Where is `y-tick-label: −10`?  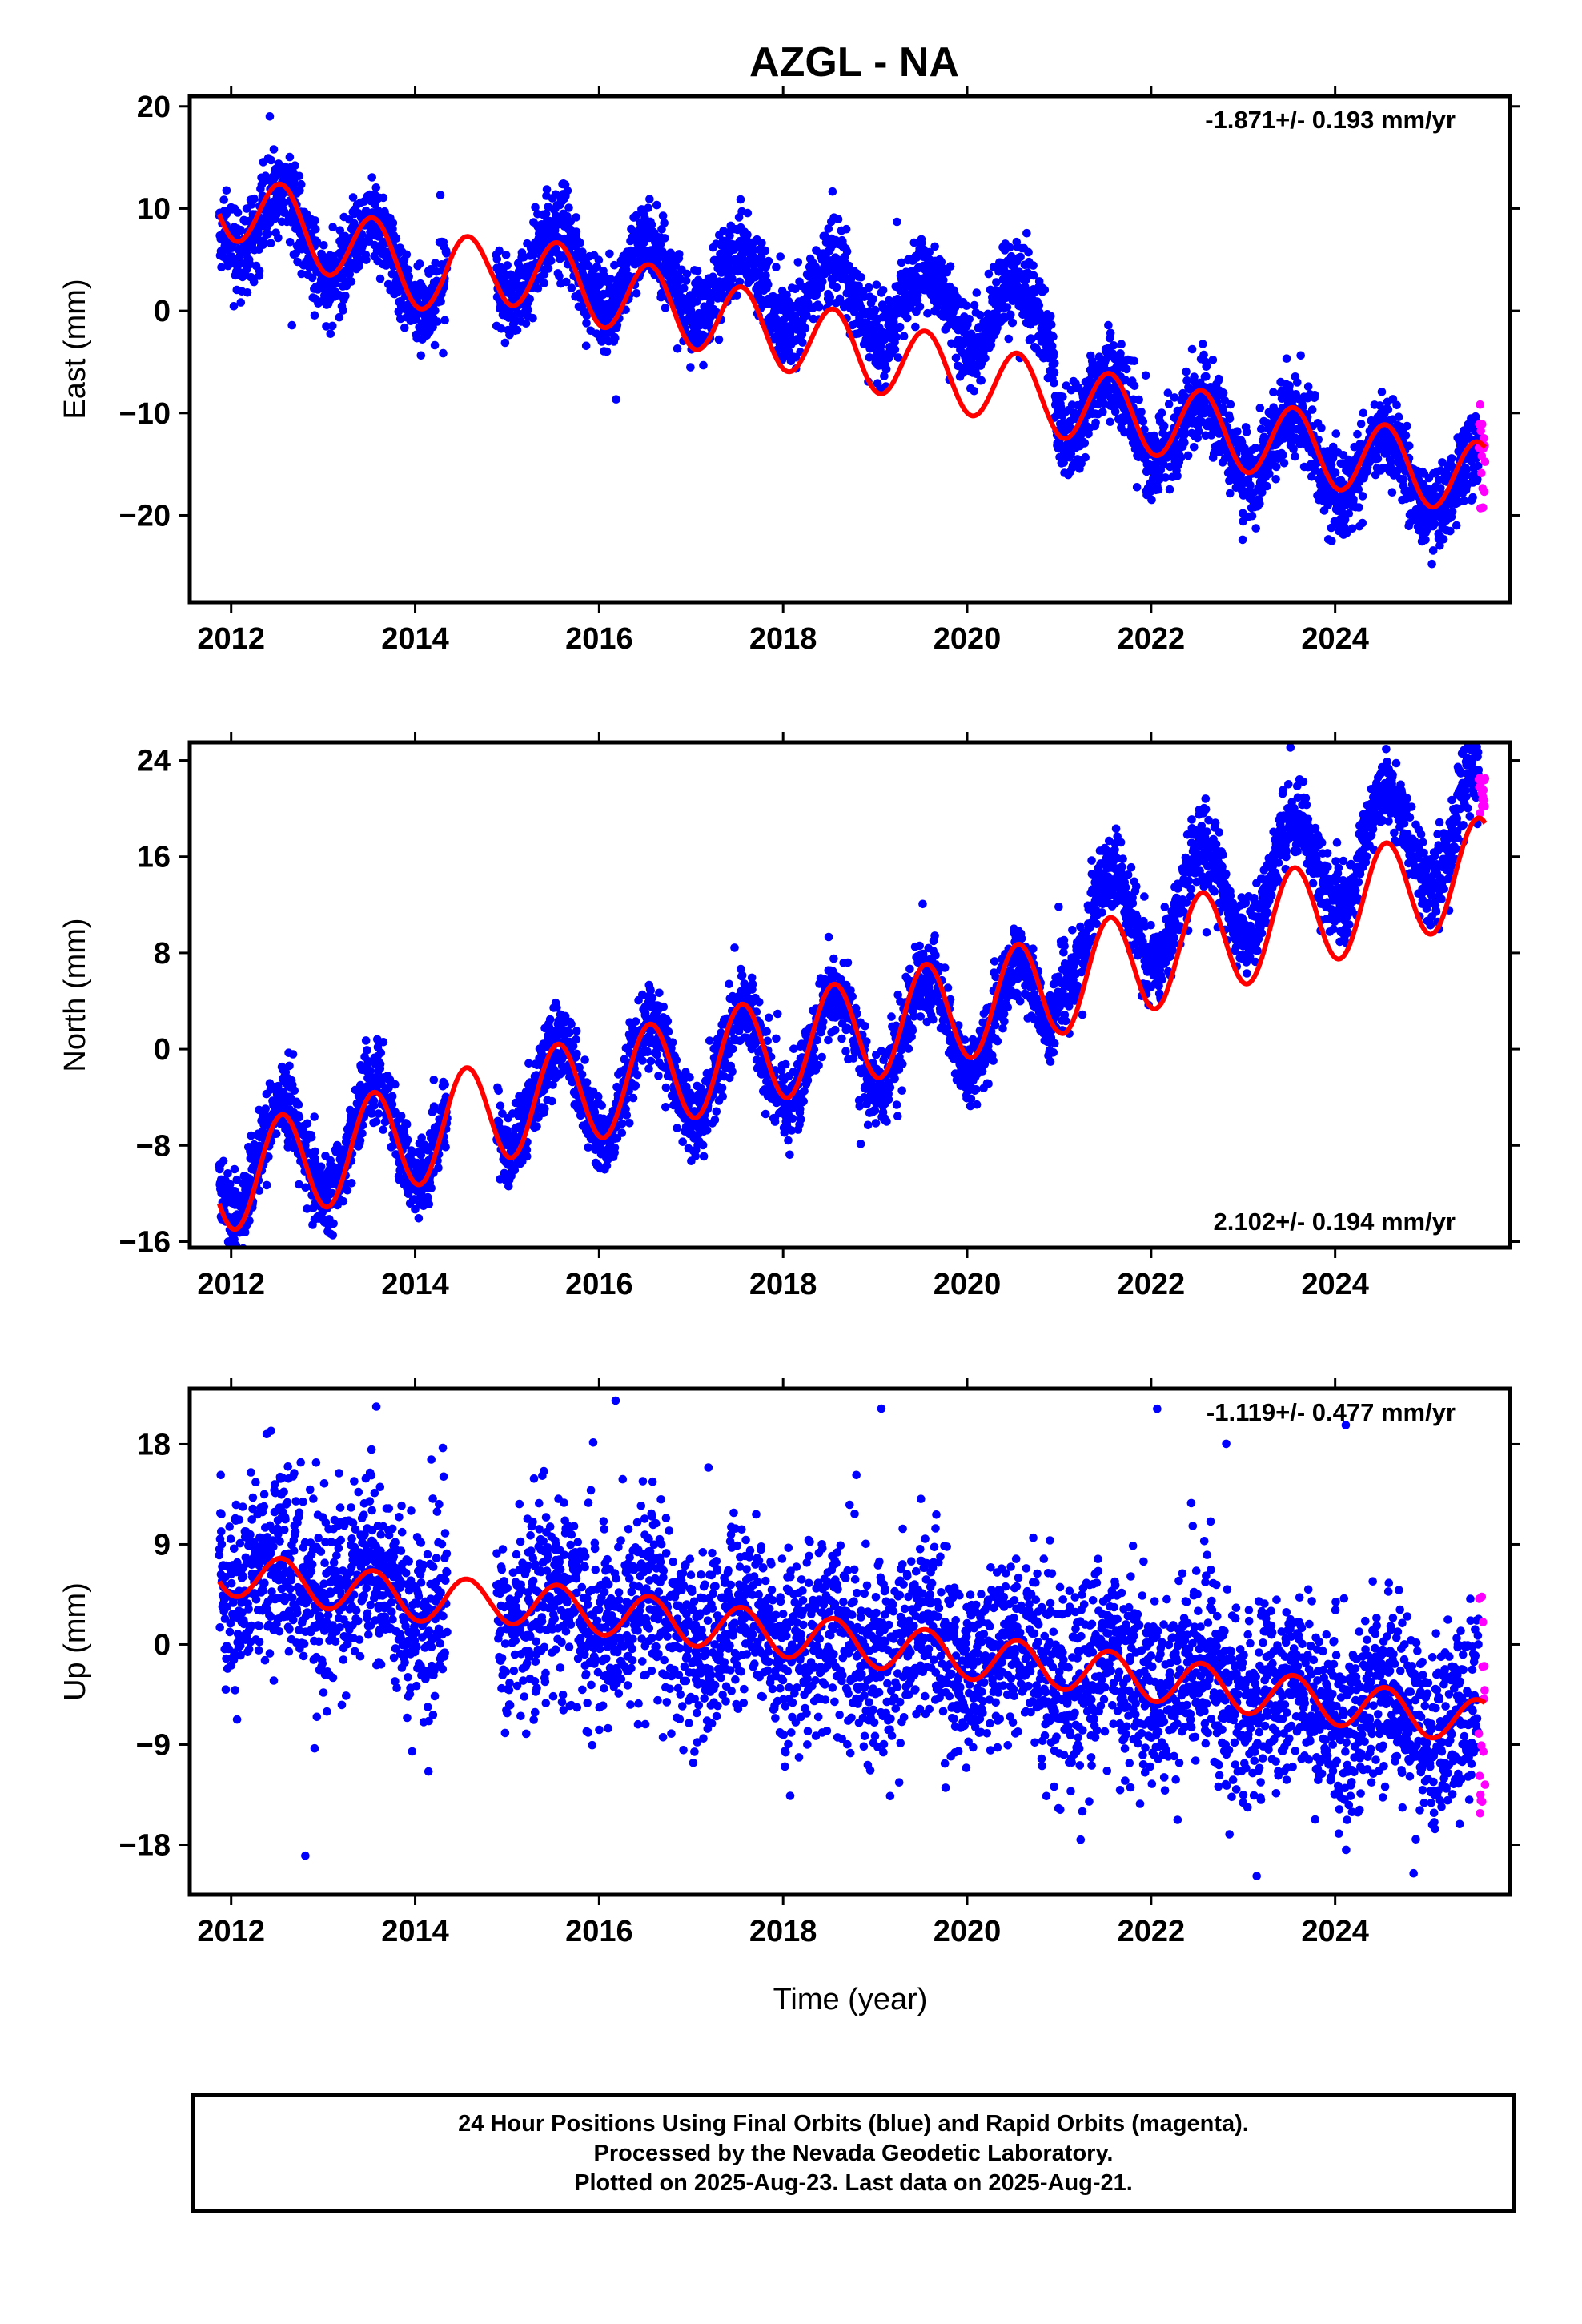 y-tick-label: −10 is located at coordinates (145, 414).